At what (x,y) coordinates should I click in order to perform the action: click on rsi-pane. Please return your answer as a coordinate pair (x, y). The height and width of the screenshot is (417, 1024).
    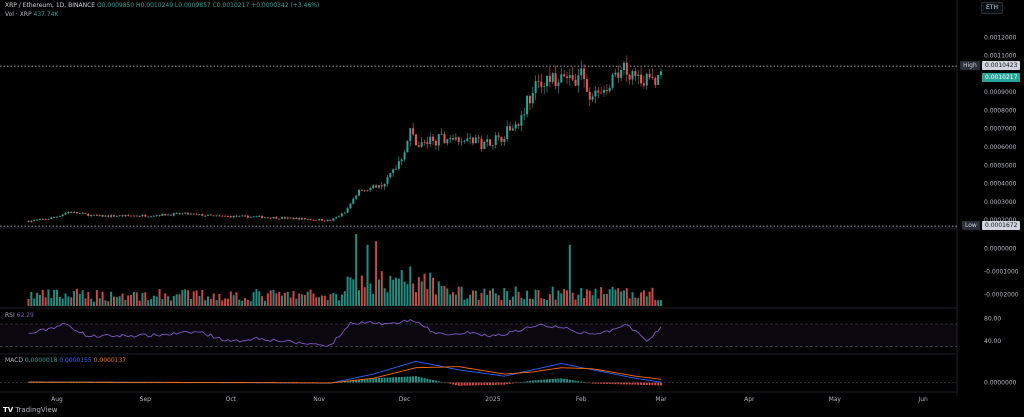
    Looking at the image, I should click on (478, 332).